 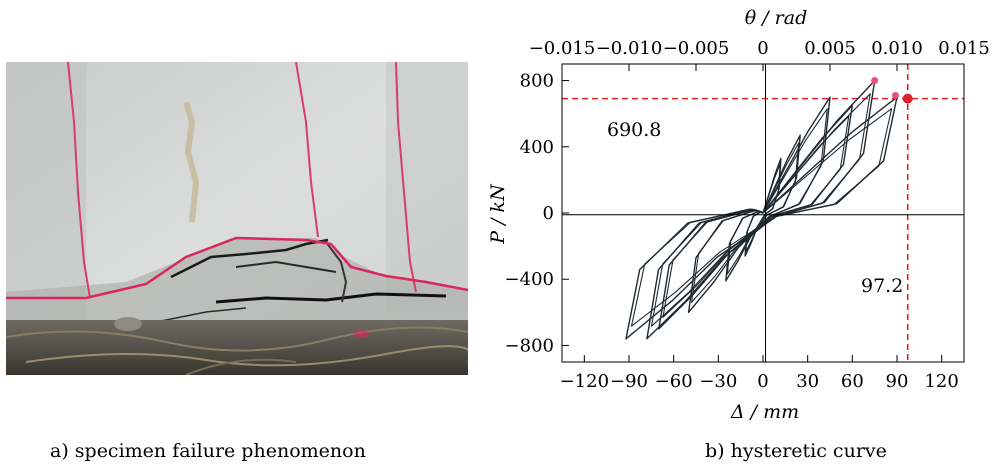 What do you see at coordinates (830, 48) in the screenshot?
I see `top-tick-label: 0.005` at bounding box center [830, 48].